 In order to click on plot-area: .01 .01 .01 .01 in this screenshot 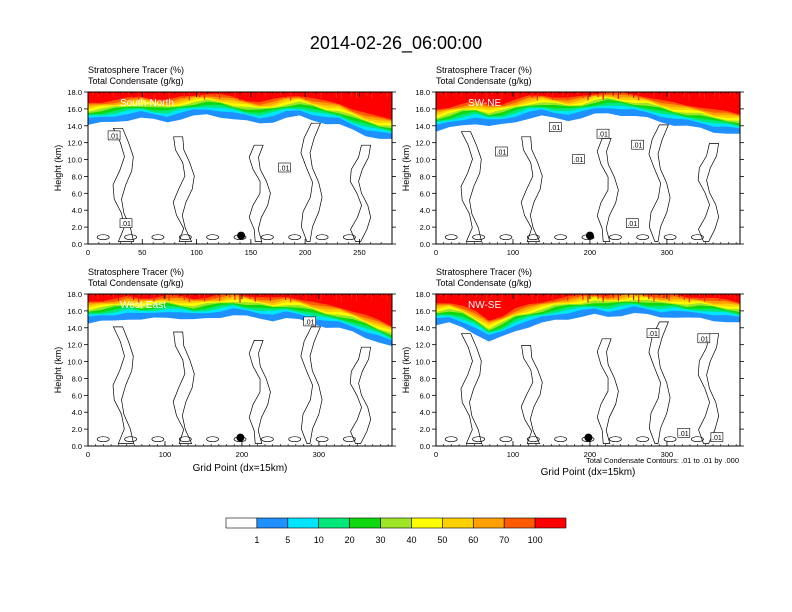, I will do `click(588, 370)`.